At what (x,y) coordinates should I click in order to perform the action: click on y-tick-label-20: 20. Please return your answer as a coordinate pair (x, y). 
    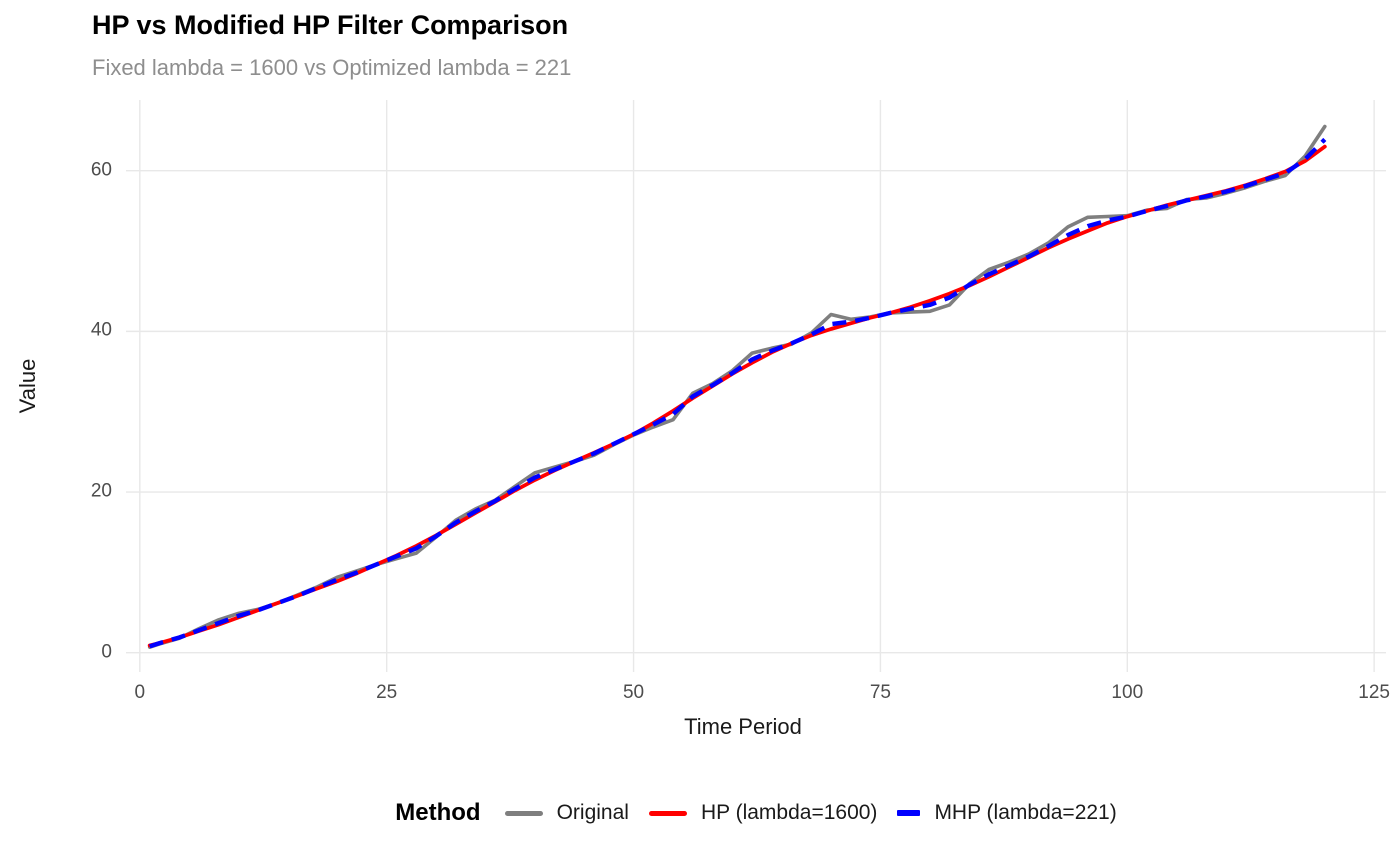
    Looking at the image, I should click on (101, 491).